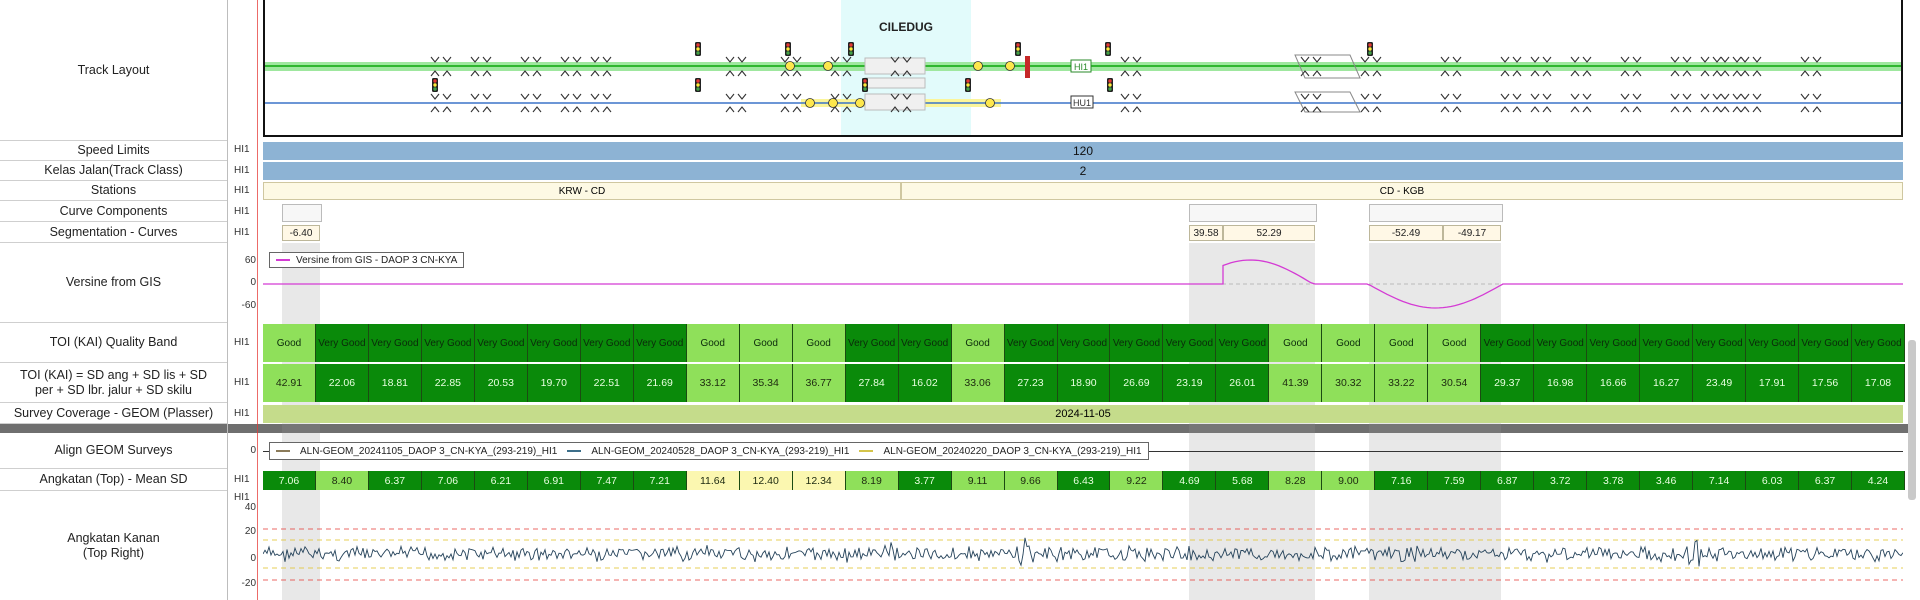 This screenshot has width=1920, height=600. What do you see at coordinates (1455, 383) in the screenshot?
I see `toi-value-cell: 30.54` at bounding box center [1455, 383].